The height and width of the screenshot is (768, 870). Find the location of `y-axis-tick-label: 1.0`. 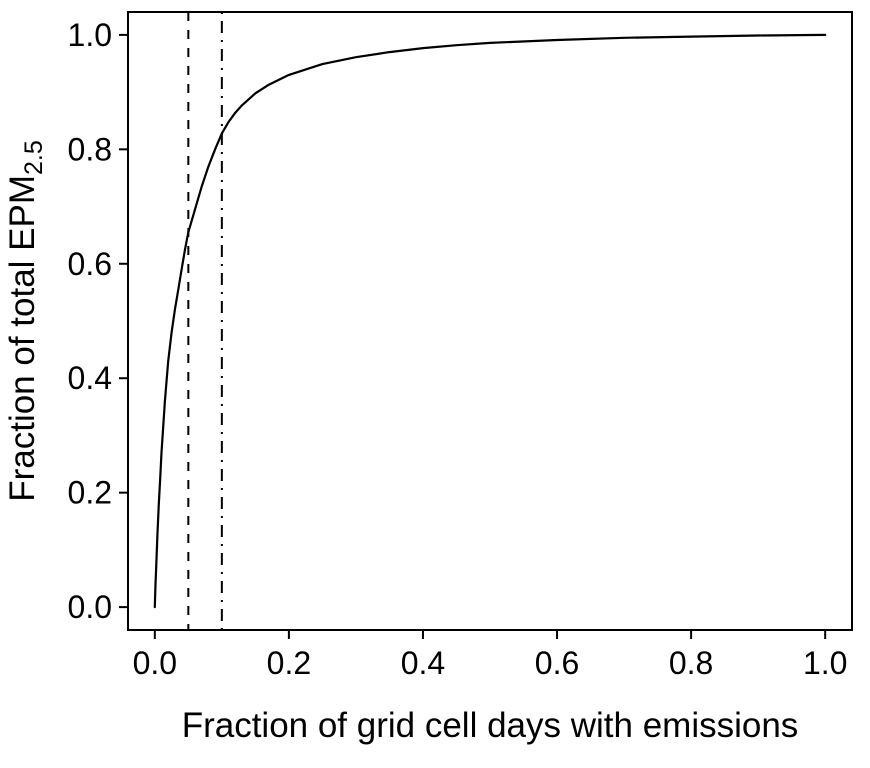

y-axis-tick-label: 1.0 is located at coordinates (90, 35).